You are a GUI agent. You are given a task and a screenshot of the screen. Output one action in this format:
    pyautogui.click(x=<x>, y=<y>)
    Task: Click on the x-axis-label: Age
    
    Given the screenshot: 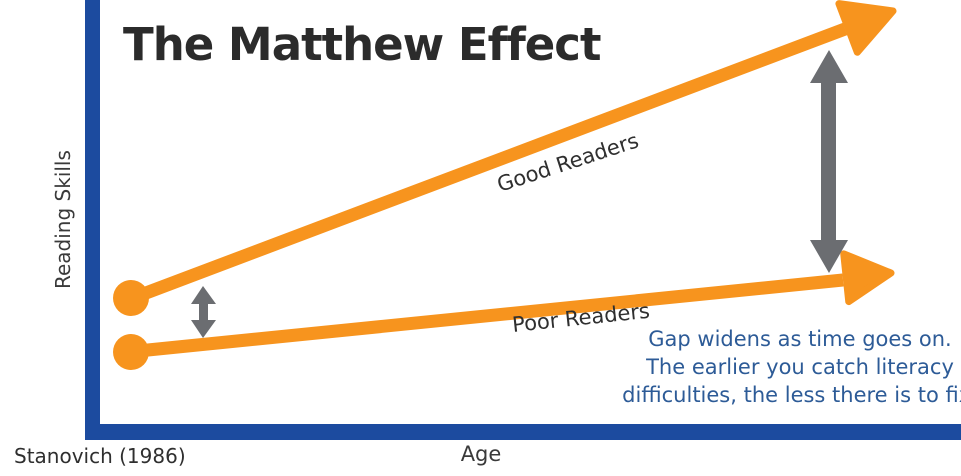 What is the action you would take?
    pyautogui.click(x=481, y=454)
    